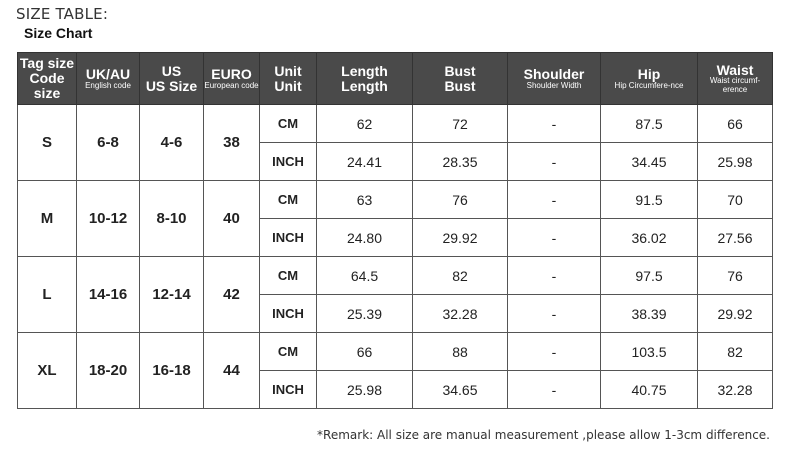 The image size is (790, 468). I want to click on column-header: Tag size Code size, so click(47, 78).